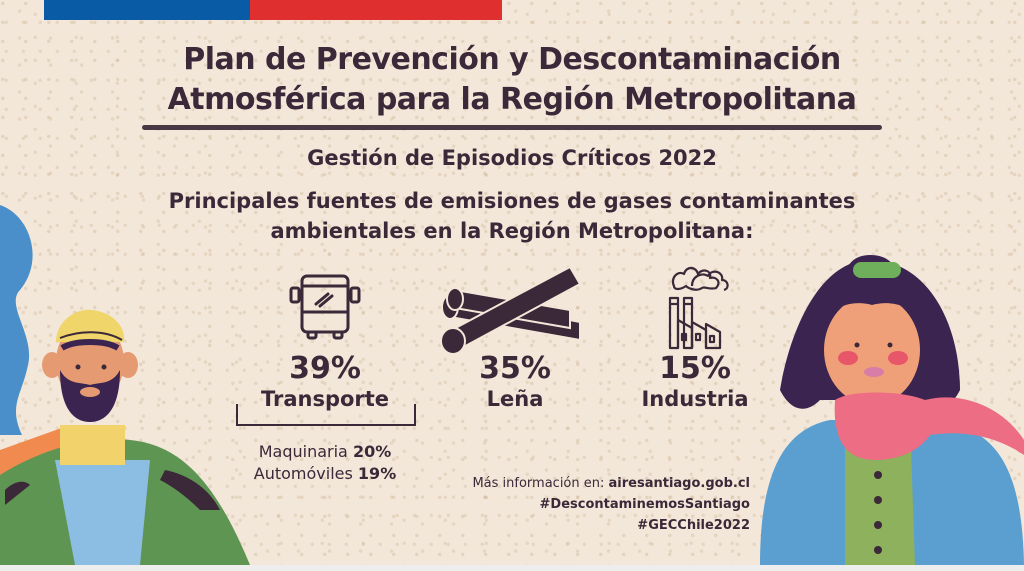 The image size is (1024, 571). I want to click on stat-transporte: 39% Transporte, so click(325, 382).